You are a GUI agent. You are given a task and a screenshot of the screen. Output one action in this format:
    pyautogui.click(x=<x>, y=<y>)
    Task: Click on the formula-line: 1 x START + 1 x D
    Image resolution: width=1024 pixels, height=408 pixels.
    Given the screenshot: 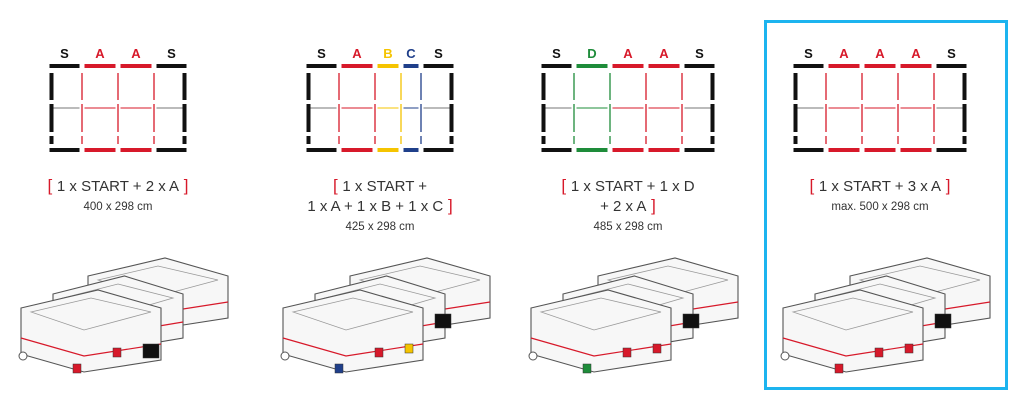 What is the action you would take?
    pyautogui.click(x=632, y=186)
    